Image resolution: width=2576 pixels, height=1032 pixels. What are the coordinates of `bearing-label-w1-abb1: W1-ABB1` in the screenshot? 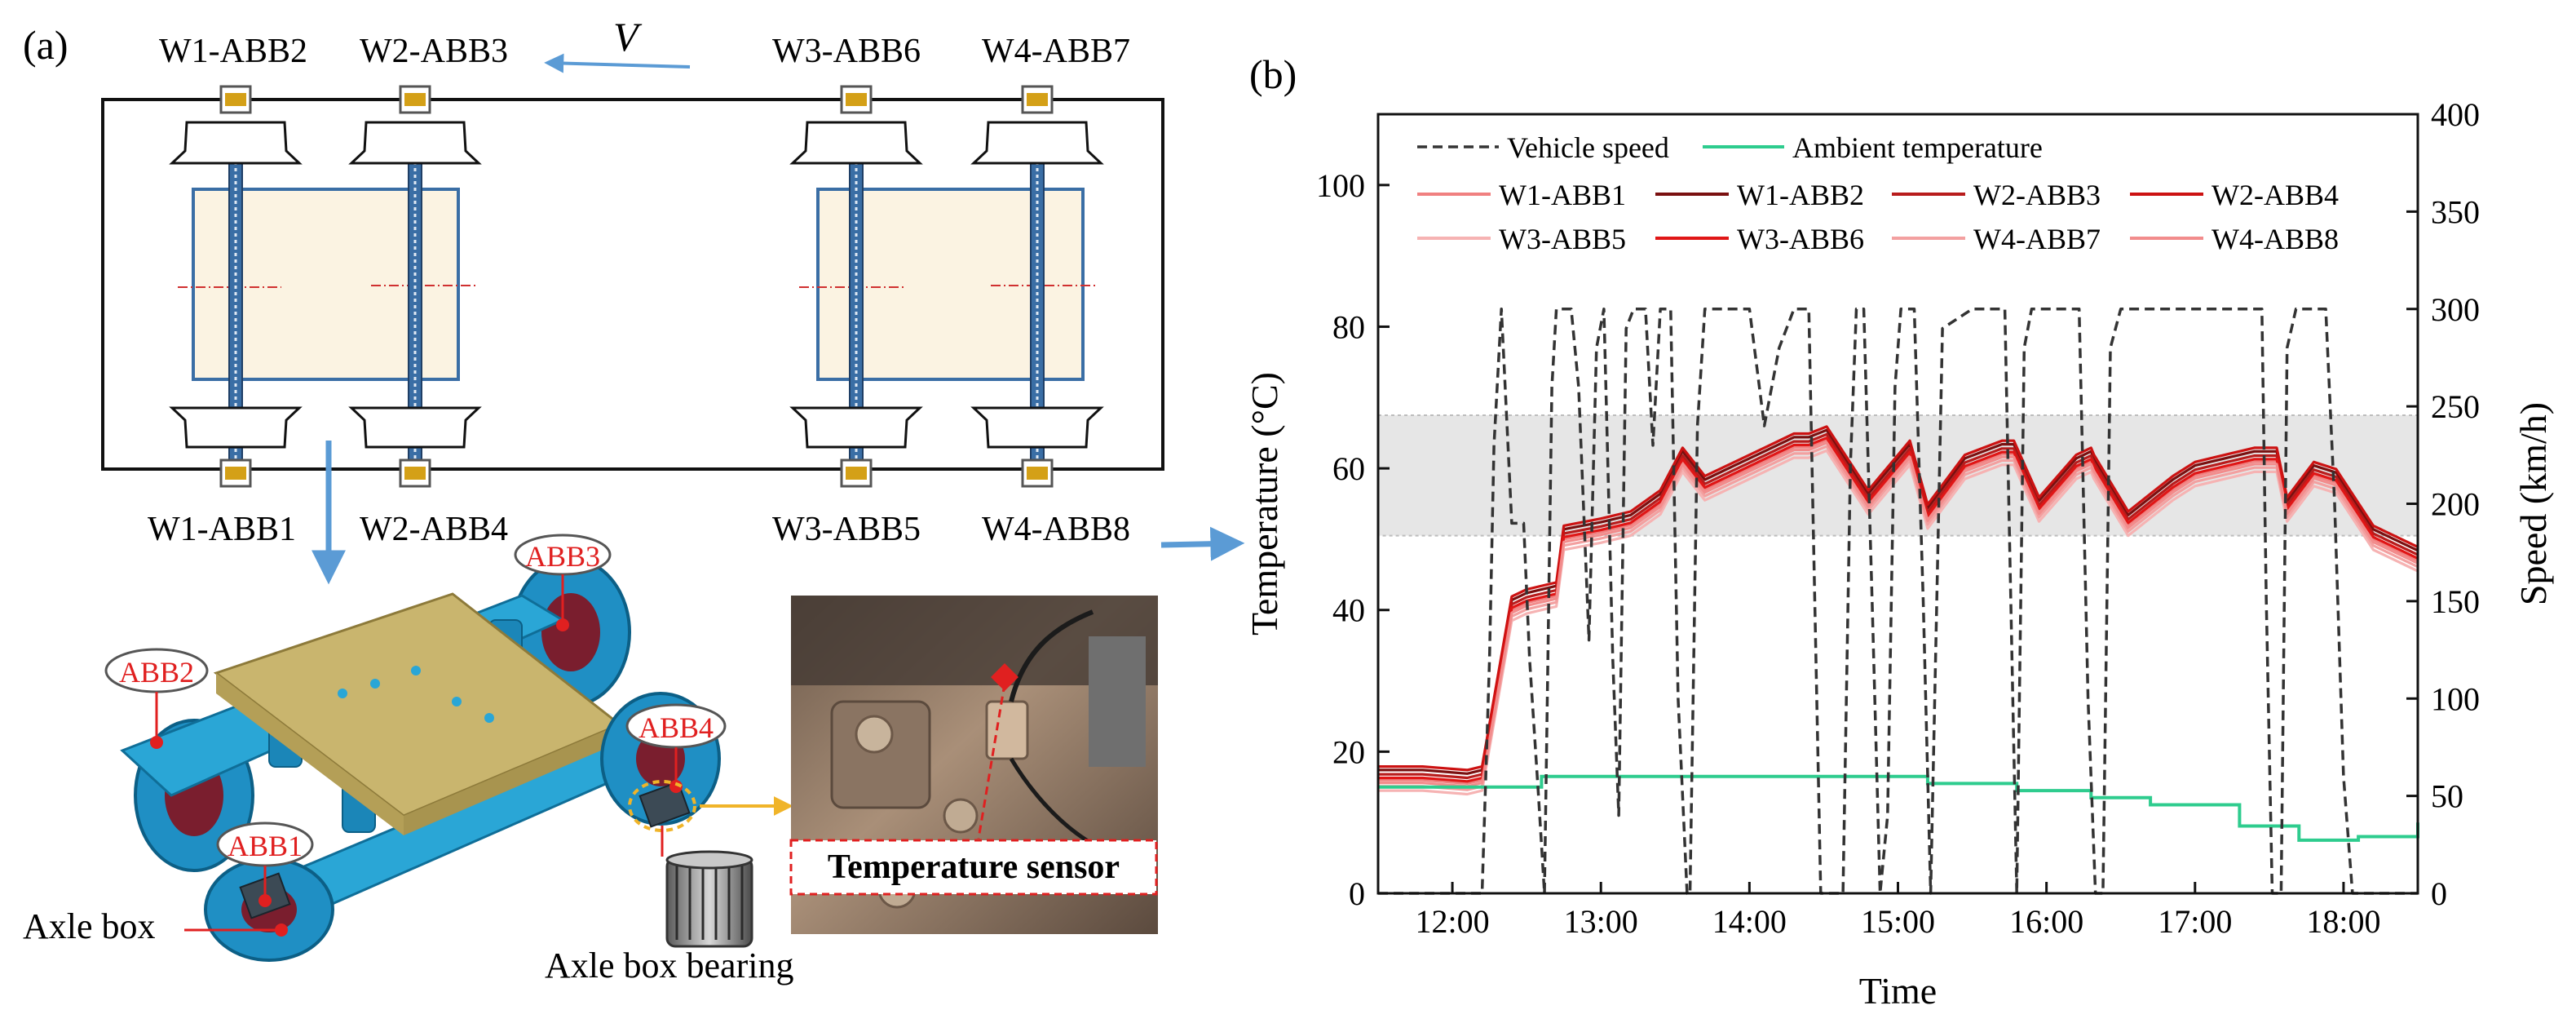 It's located at (222, 529).